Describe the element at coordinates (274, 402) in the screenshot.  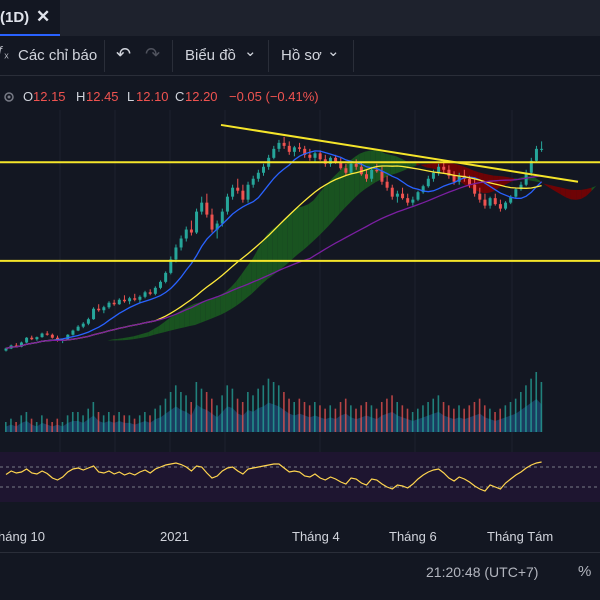
I see `volume-bars` at that location.